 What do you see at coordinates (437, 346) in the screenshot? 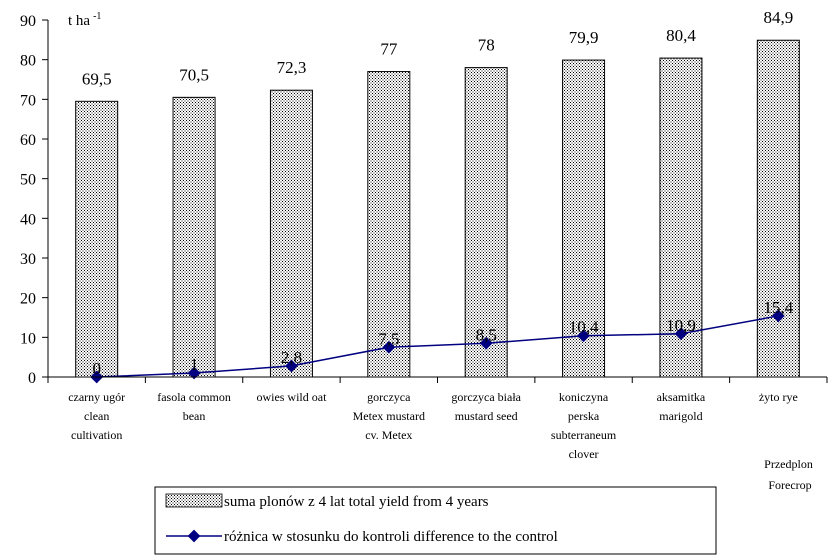
I see `difference-line` at bounding box center [437, 346].